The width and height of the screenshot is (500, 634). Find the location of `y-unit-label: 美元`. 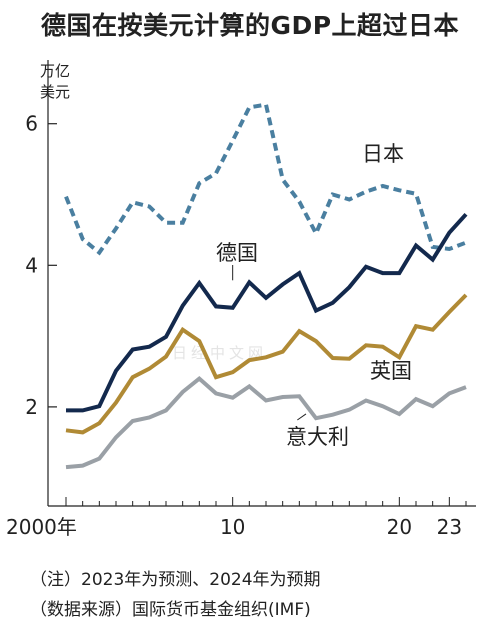

y-unit-label: 美元 is located at coordinates (55, 92).